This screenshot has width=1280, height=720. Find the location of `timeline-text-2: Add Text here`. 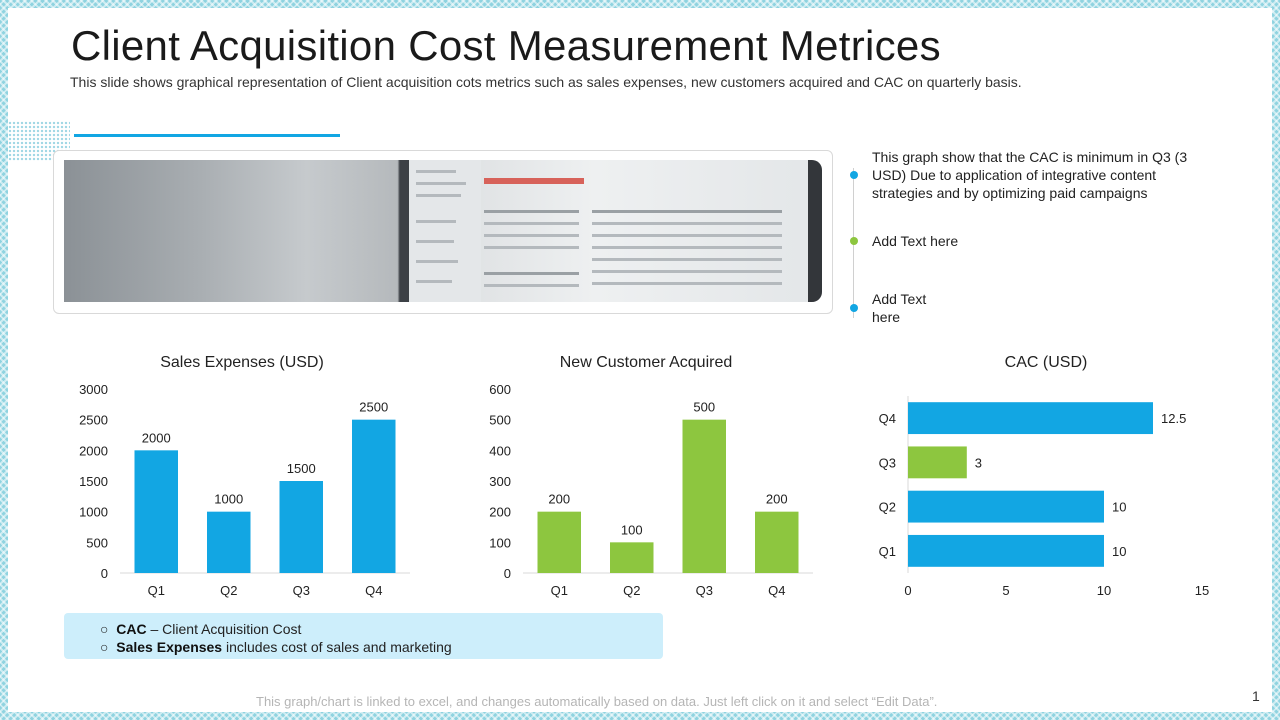

timeline-text-2: Add Text here is located at coordinates (915, 241).